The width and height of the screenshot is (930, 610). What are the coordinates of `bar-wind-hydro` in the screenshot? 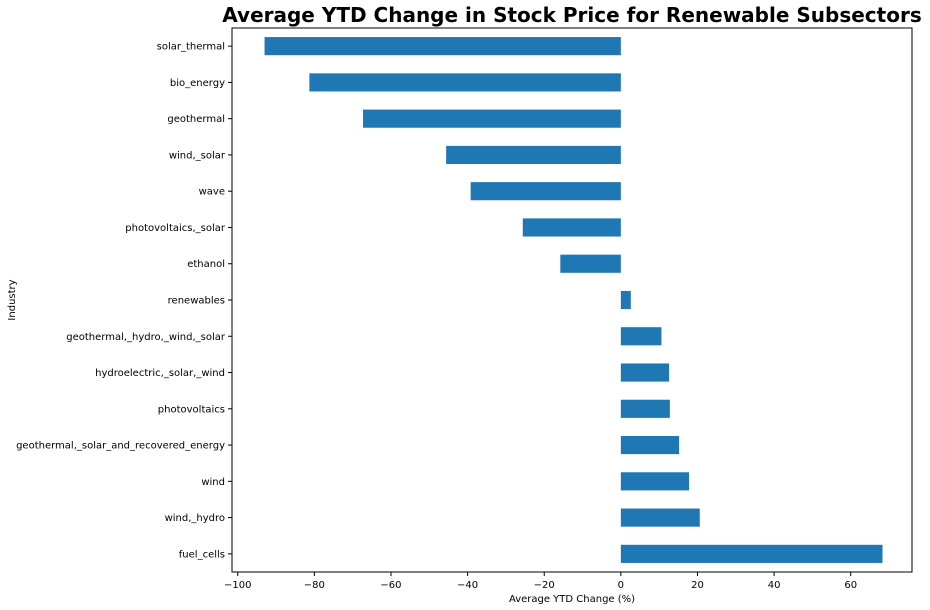 It's located at (660, 517).